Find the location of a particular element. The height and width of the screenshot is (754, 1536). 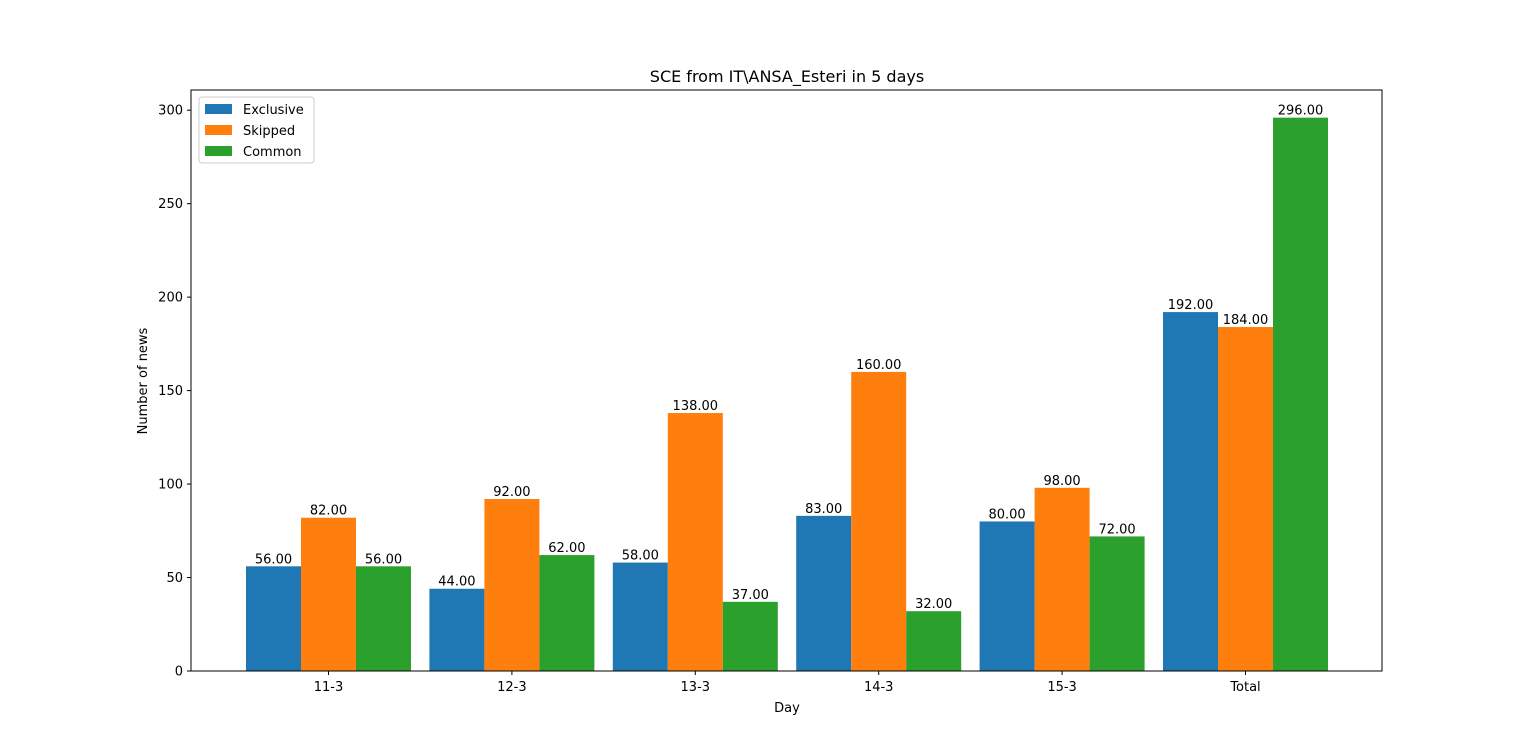

bar-value-label: 62.00 is located at coordinates (566, 548).